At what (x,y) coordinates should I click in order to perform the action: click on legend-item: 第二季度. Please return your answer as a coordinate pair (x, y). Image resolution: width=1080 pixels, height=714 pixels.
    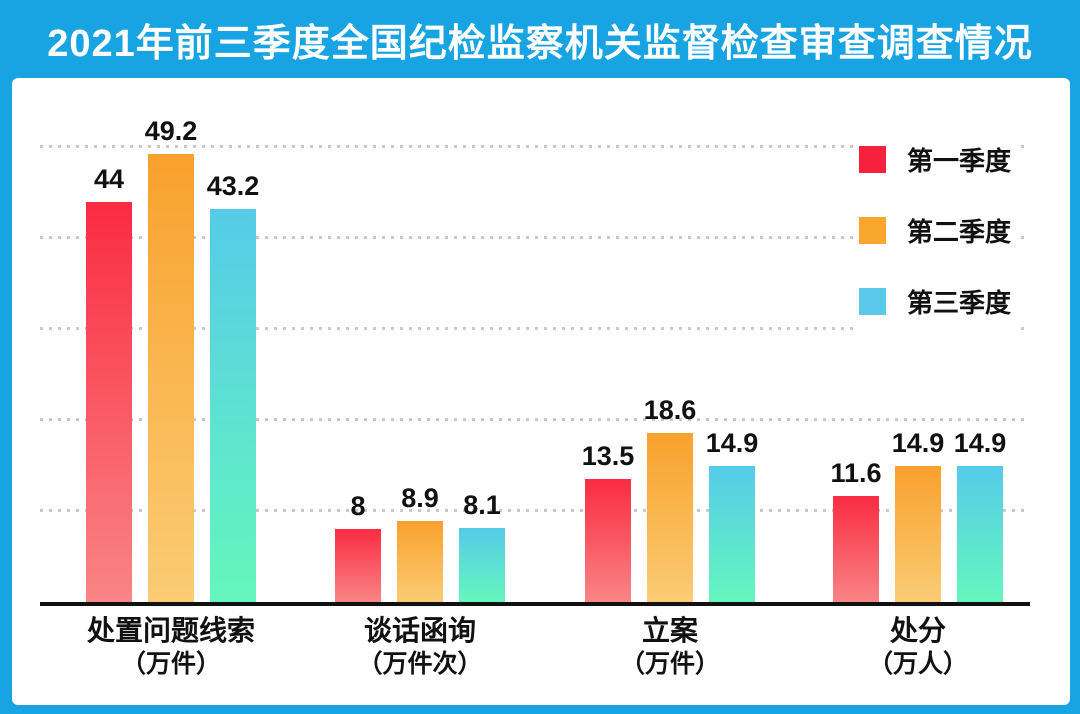
    Looking at the image, I should click on (935, 230).